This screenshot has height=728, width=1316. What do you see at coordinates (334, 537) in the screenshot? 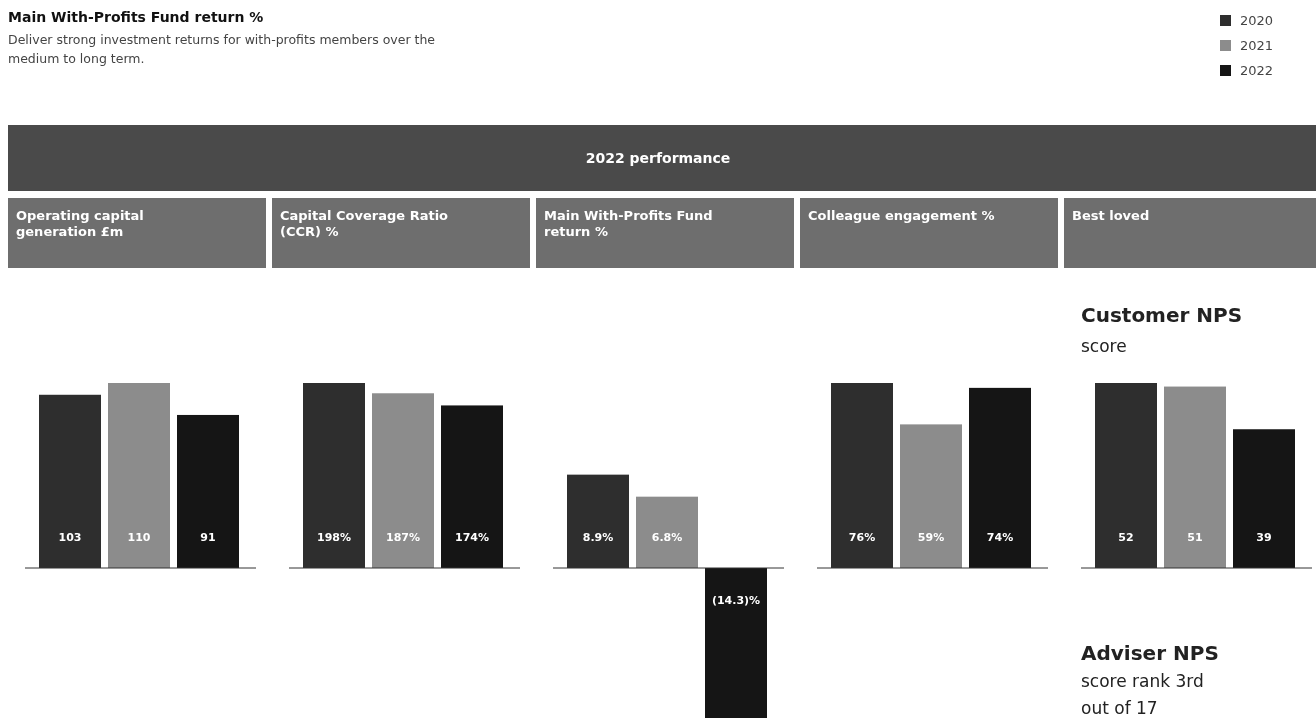
I see `data-label: 198%` at bounding box center [334, 537].